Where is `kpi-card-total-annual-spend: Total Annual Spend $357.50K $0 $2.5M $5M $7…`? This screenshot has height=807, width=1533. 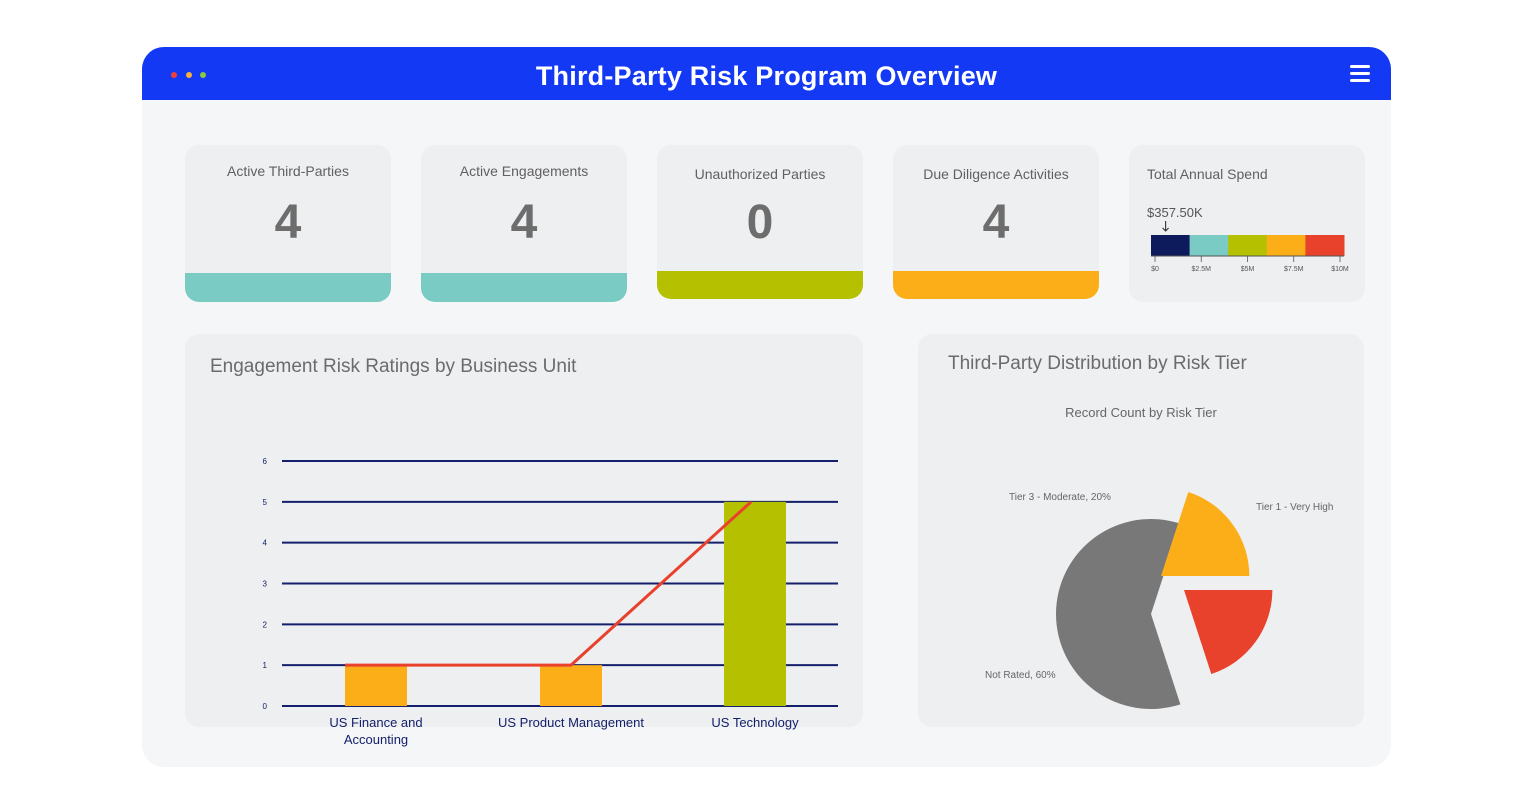 kpi-card-total-annual-spend: Total Annual Spend $357.50K $0 $2.5M $5M $7… is located at coordinates (1247, 223).